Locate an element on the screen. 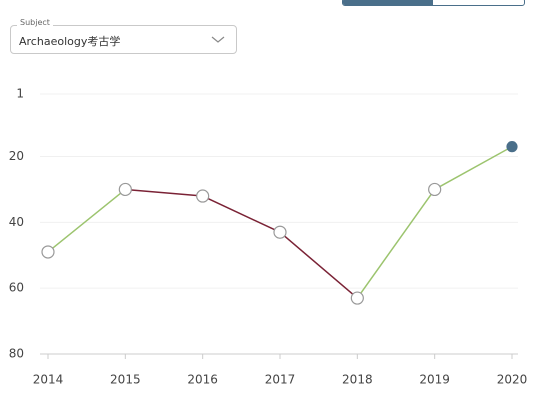  toggle-active is located at coordinates (388, 2).